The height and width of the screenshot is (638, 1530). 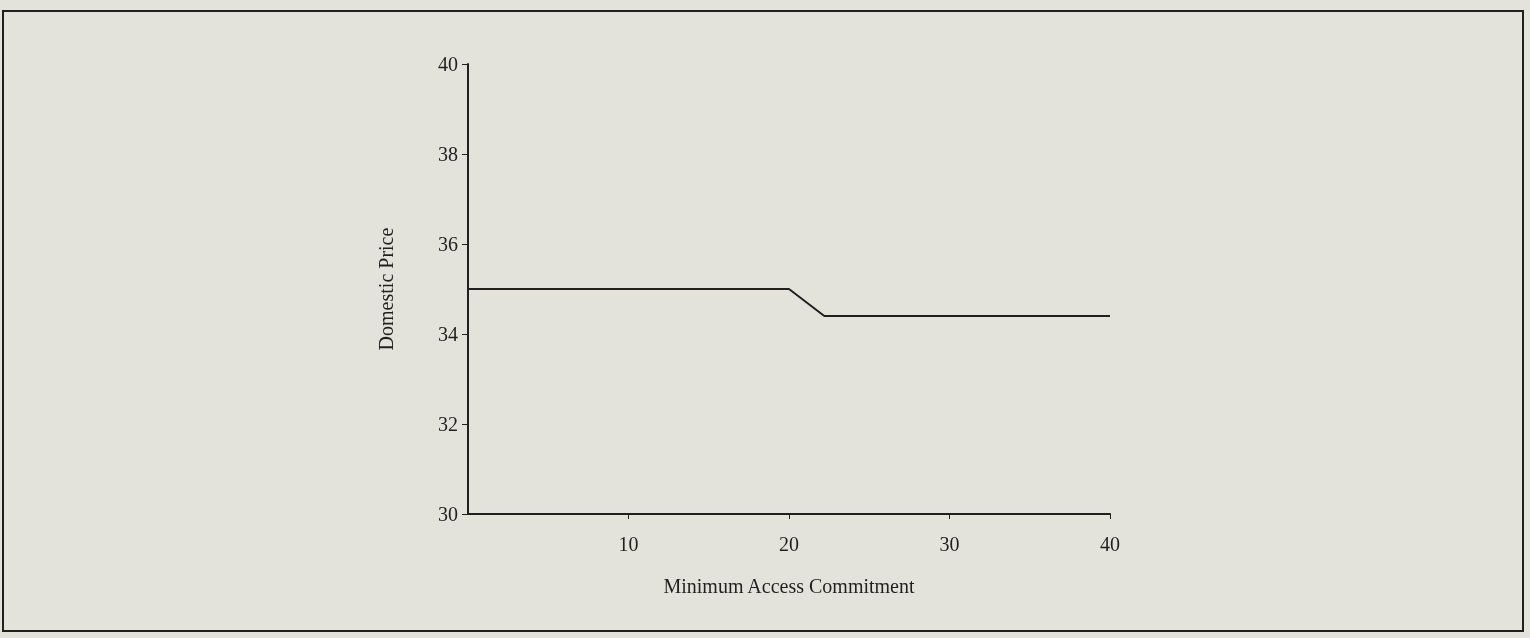 I want to click on x-tick-label: 30, so click(x=949, y=544).